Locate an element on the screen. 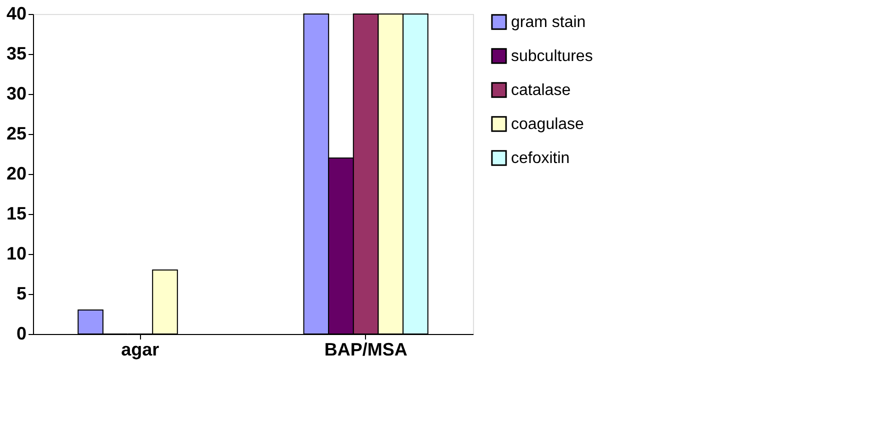  y-tick-label: 30 is located at coordinates (16, 94).